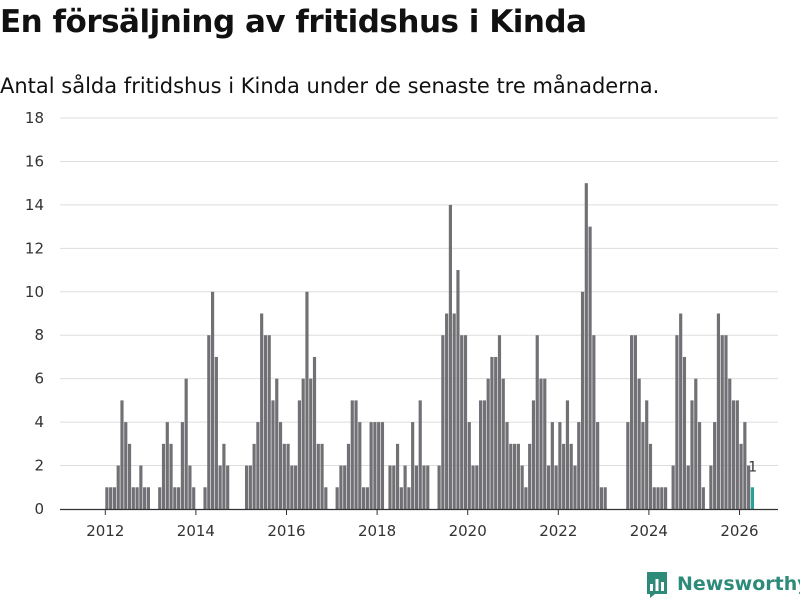 The height and width of the screenshot is (600, 800). I want to click on x-tick-label: 2018, so click(377, 531).